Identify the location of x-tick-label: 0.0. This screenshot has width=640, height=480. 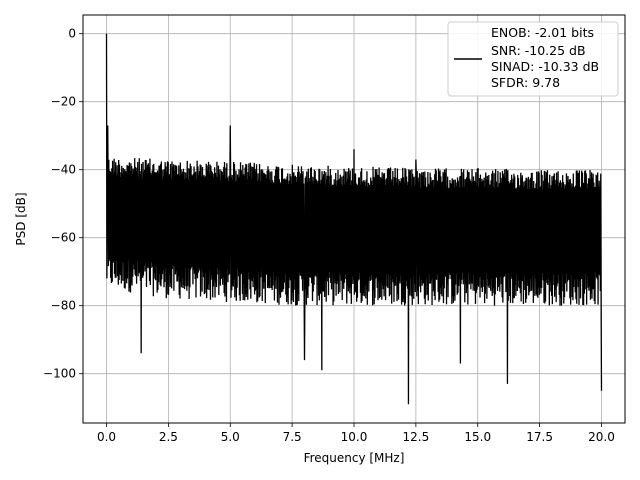
(106, 437).